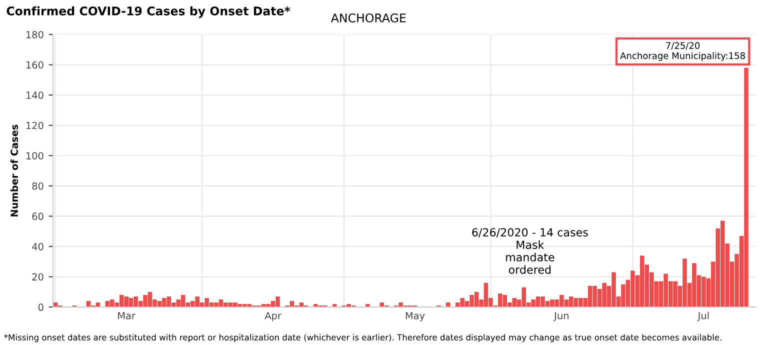 The image size is (768, 345). What do you see at coordinates (38, 216) in the screenshot?
I see `y-tick-label: 60` at bounding box center [38, 216].